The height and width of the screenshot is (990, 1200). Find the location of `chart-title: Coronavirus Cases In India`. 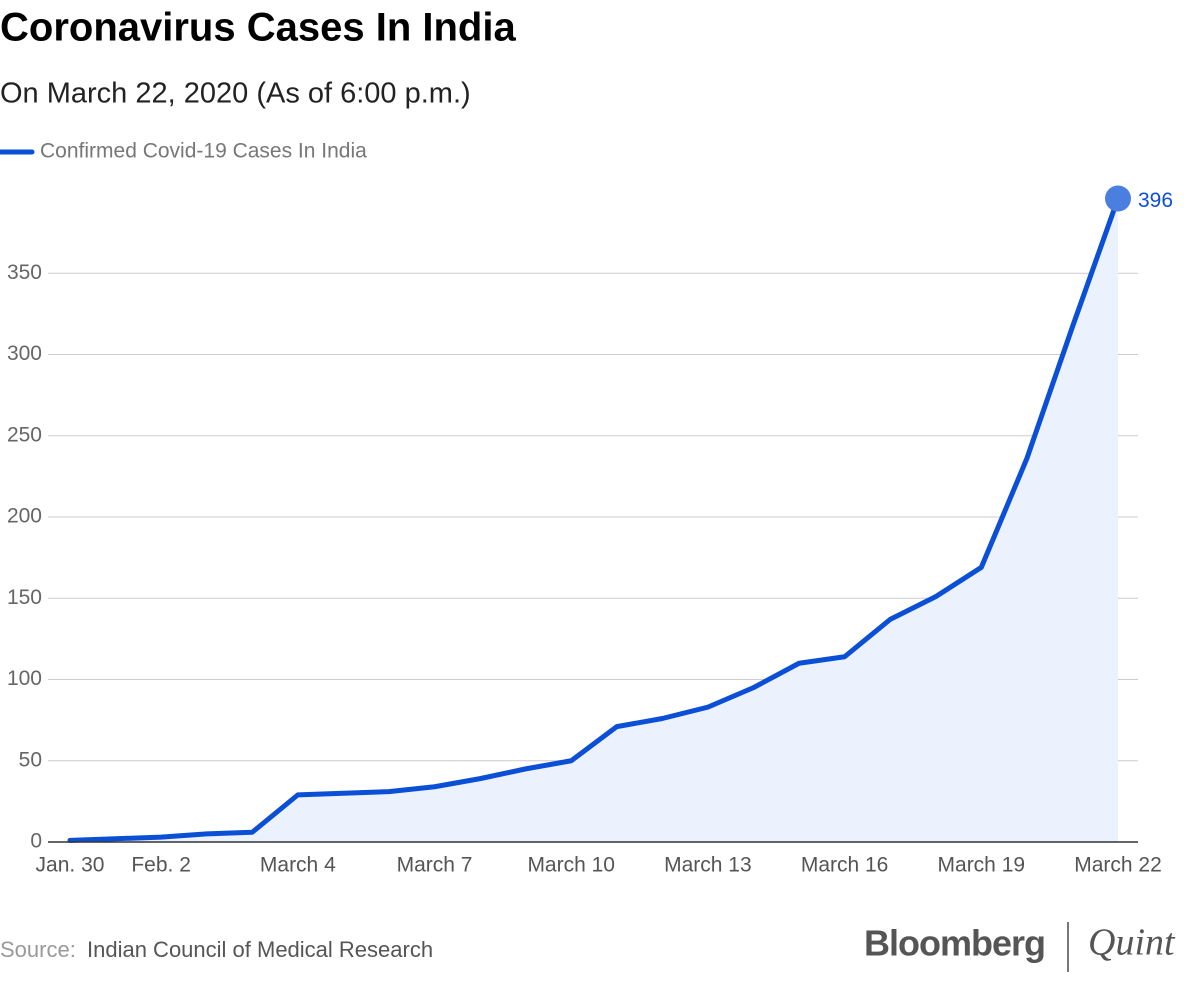

chart-title: Coronavirus Cases In India is located at coordinates (258, 28).